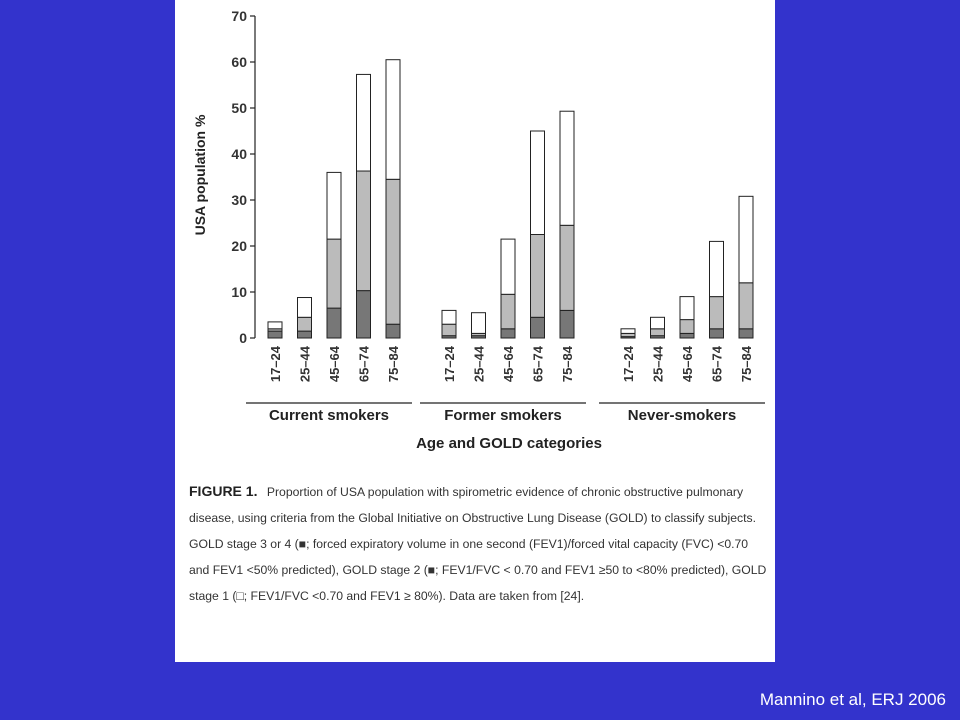 Image resolution: width=960 pixels, height=720 pixels. I want to click on y-tick-label: 0, so click(243, 338).